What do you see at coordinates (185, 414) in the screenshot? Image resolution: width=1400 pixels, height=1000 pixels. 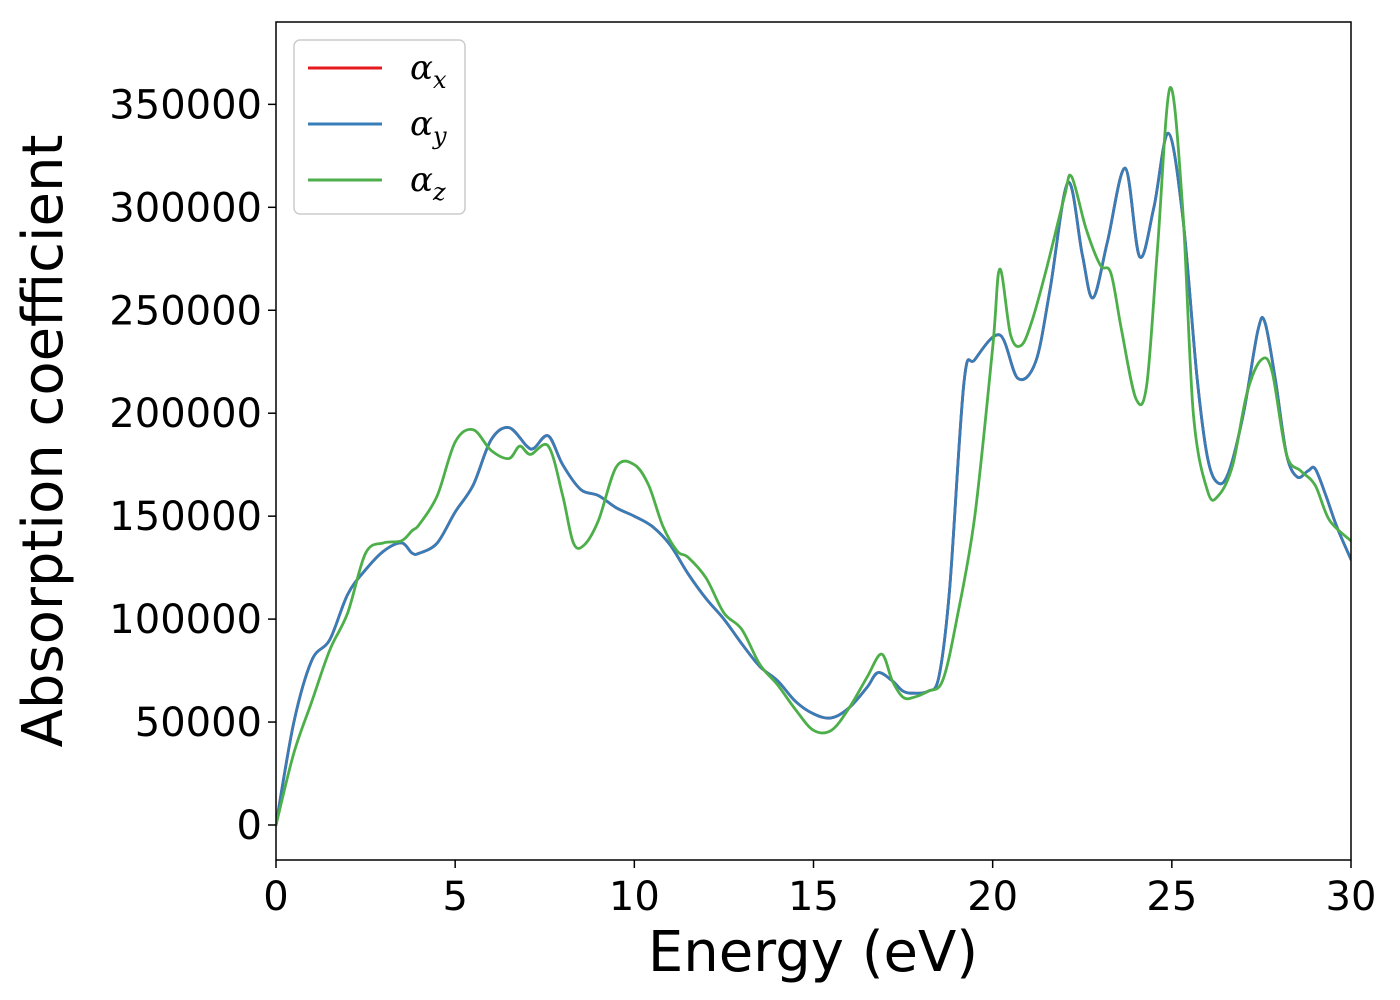 I see `y-tick-label: 200000` at bounding box center [185, 414].